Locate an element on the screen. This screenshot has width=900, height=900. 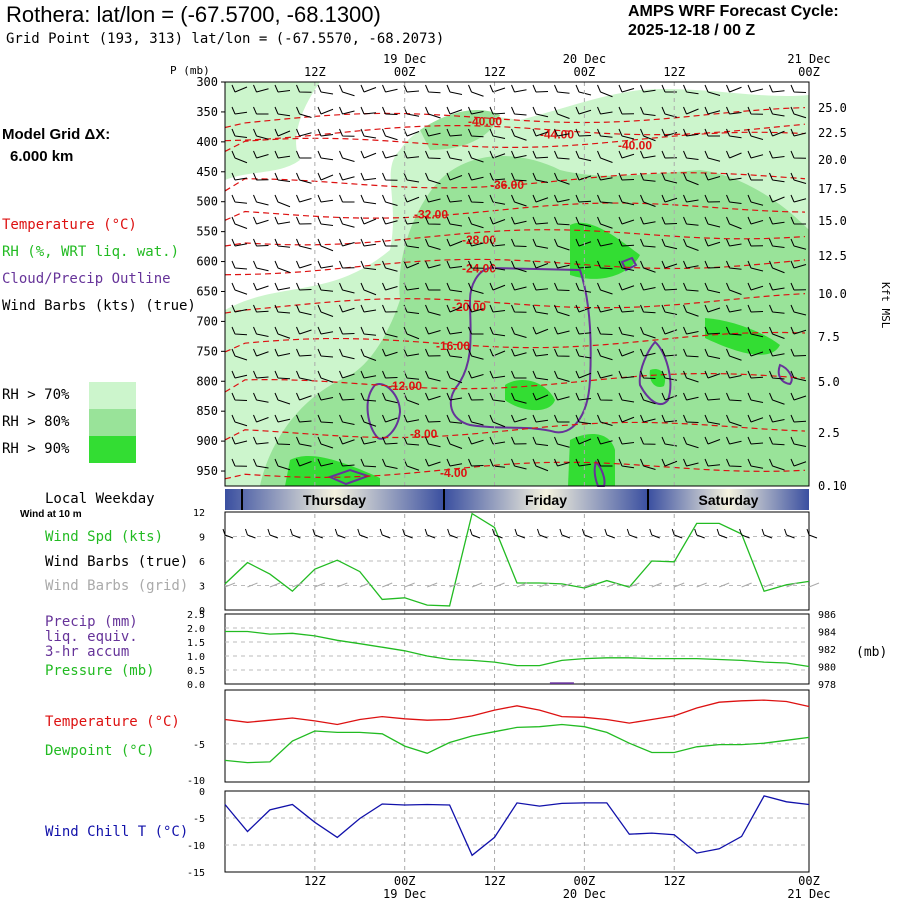
weekday-label: Saturday is located at coordinates (729, 500).